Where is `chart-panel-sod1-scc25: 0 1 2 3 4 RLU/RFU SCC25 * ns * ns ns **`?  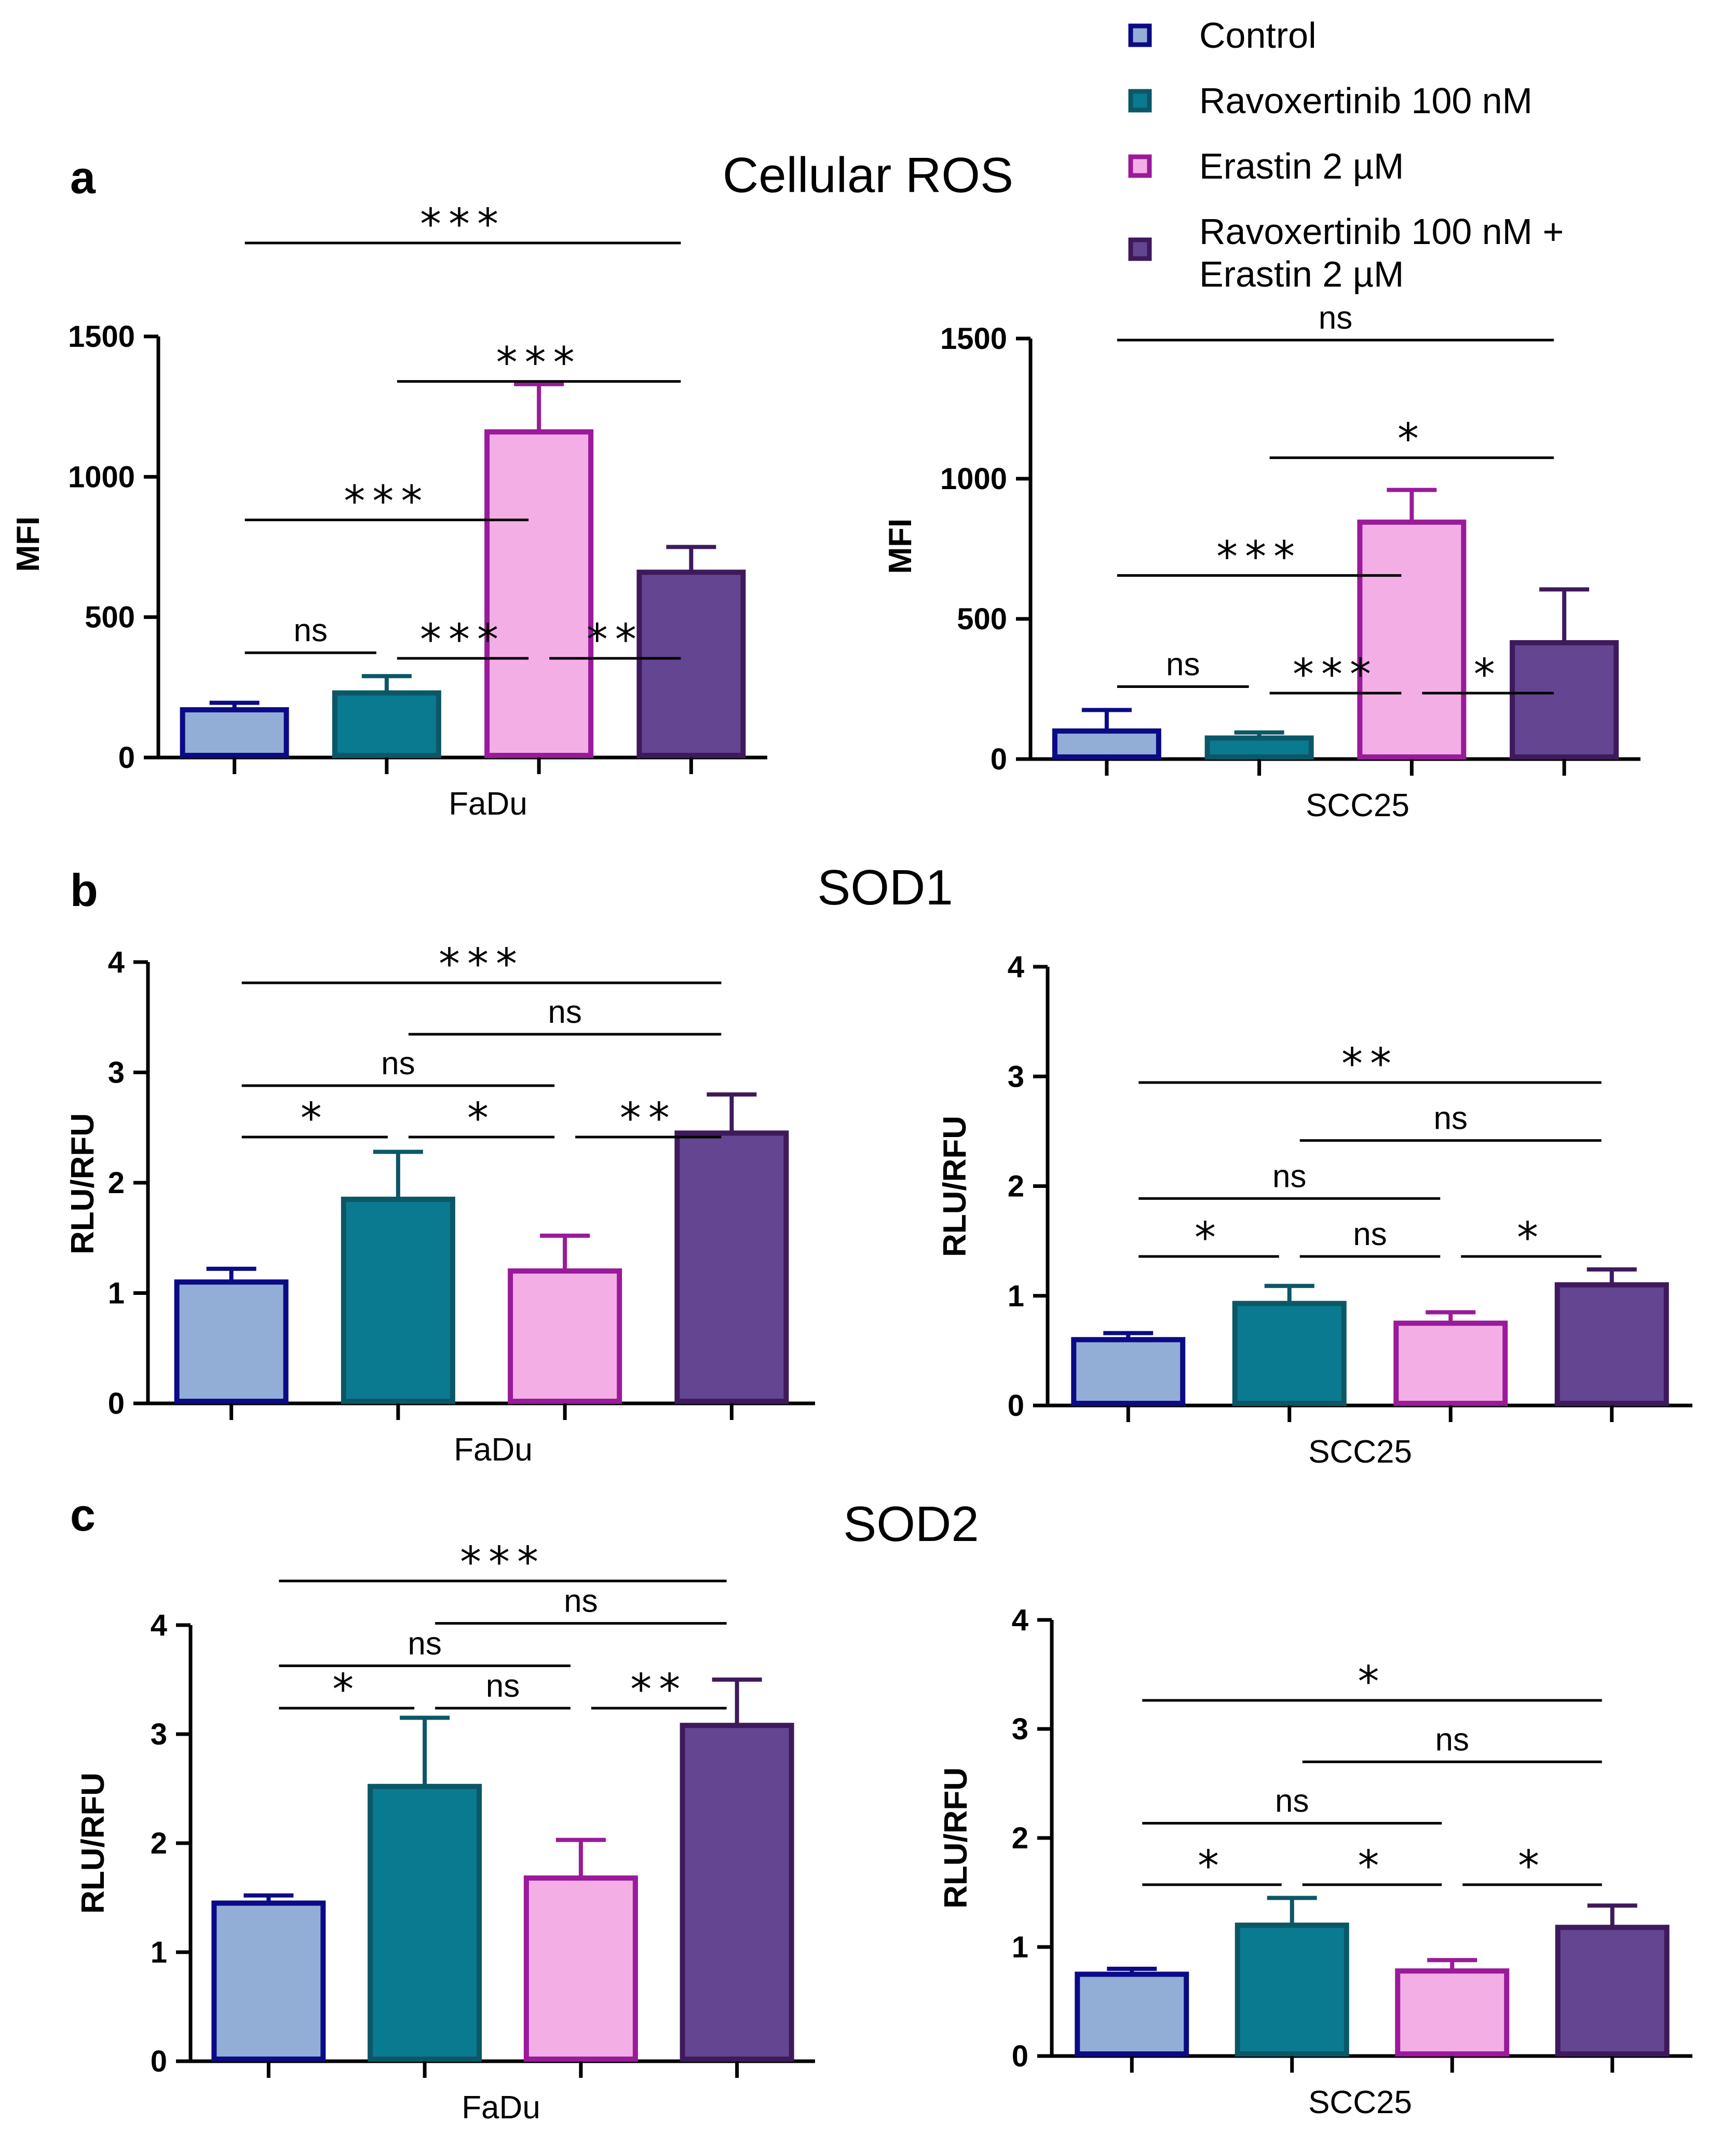 chart-panel-sod1-scc25: 0 1 2 3 4 RLU/RFU SCC25 * ns * ns ns ** is located at coordinates (1314, 1210).